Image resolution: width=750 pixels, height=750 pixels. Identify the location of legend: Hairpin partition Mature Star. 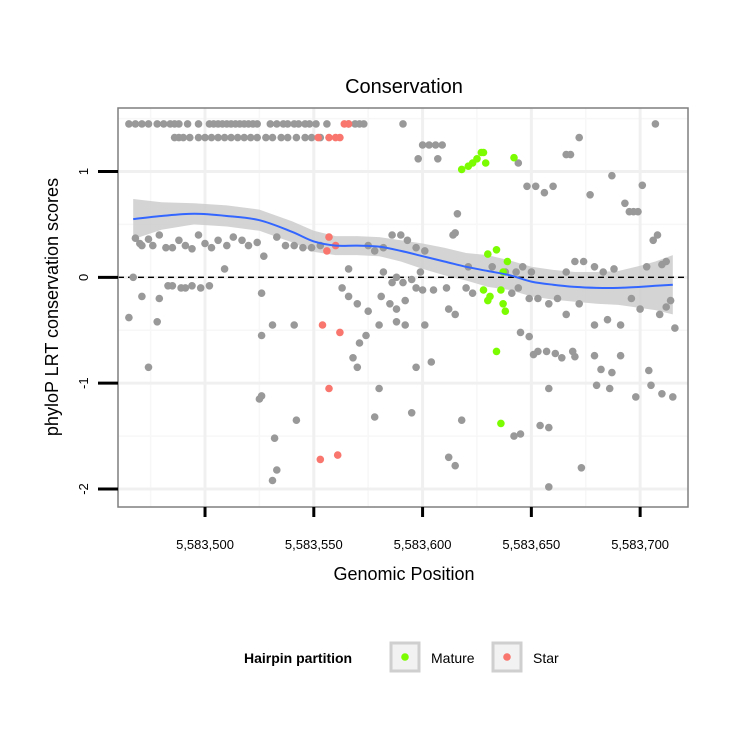
(401, 657).